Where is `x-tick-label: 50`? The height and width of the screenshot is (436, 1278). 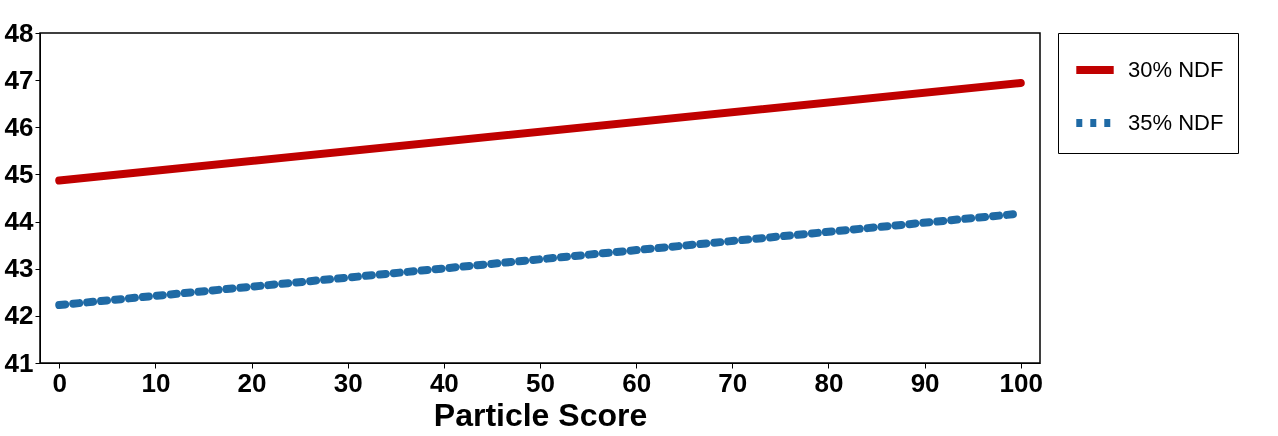
x-tick-label: 50 is located at coordinates (540, 382).